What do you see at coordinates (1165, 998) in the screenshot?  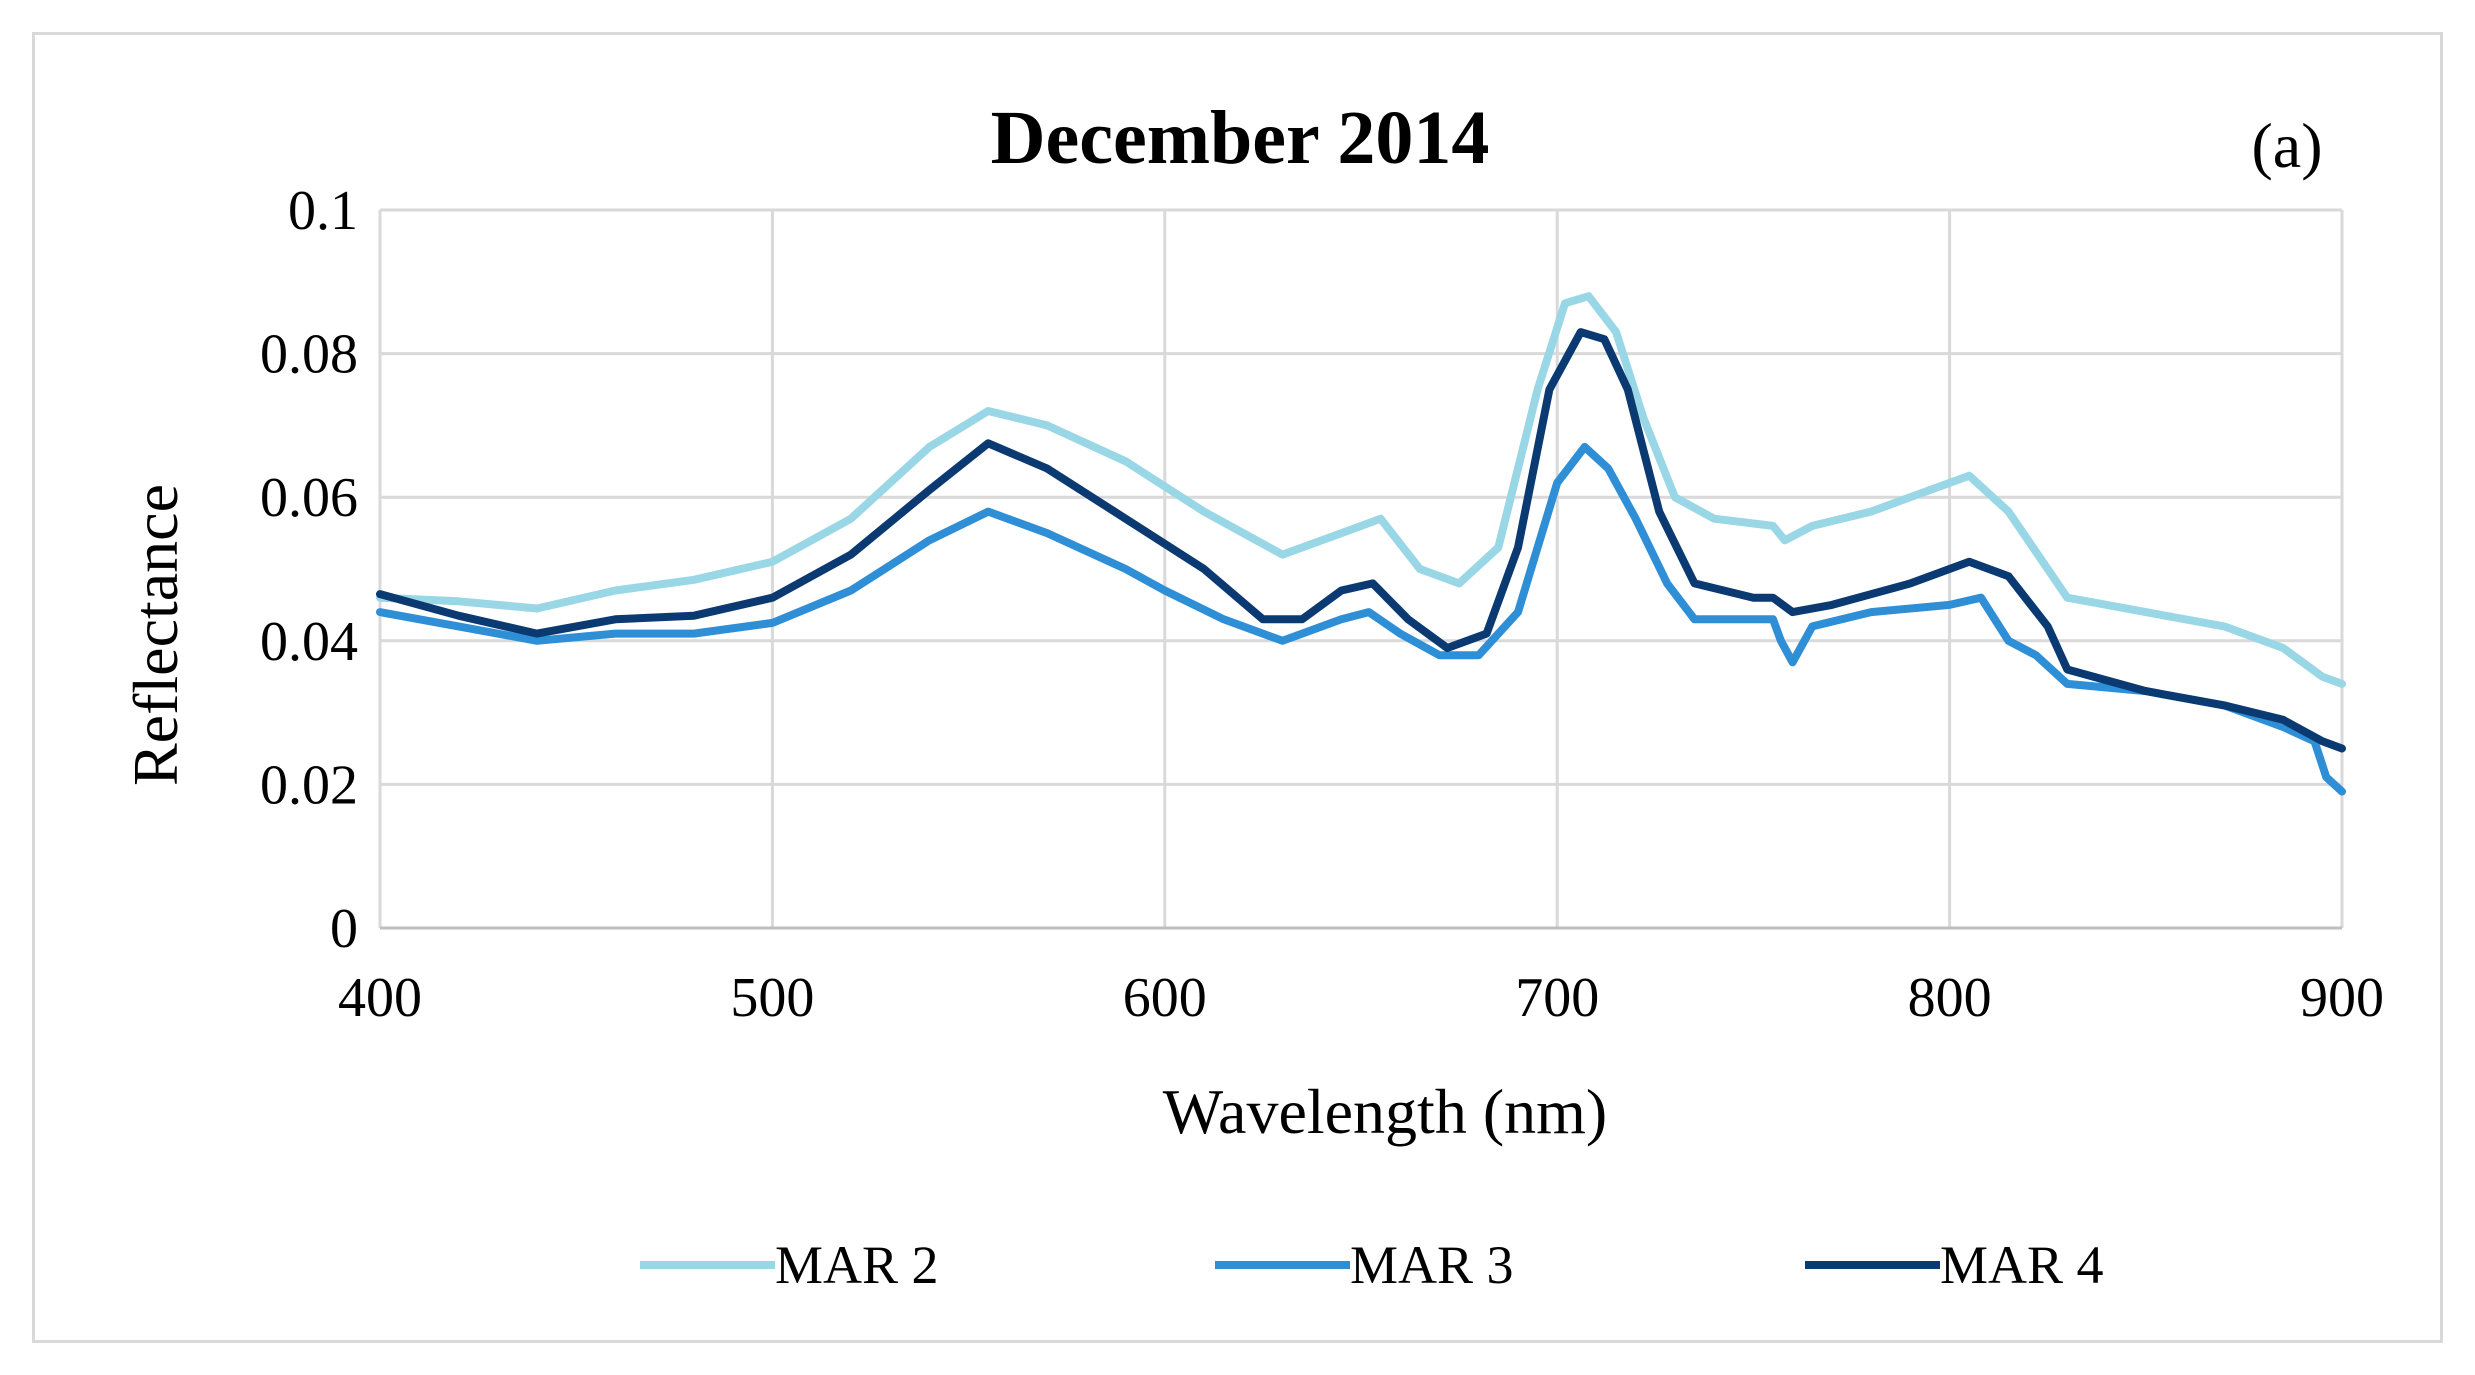 I see `x-tick-label: 600` at bounding box center [1165, 998].